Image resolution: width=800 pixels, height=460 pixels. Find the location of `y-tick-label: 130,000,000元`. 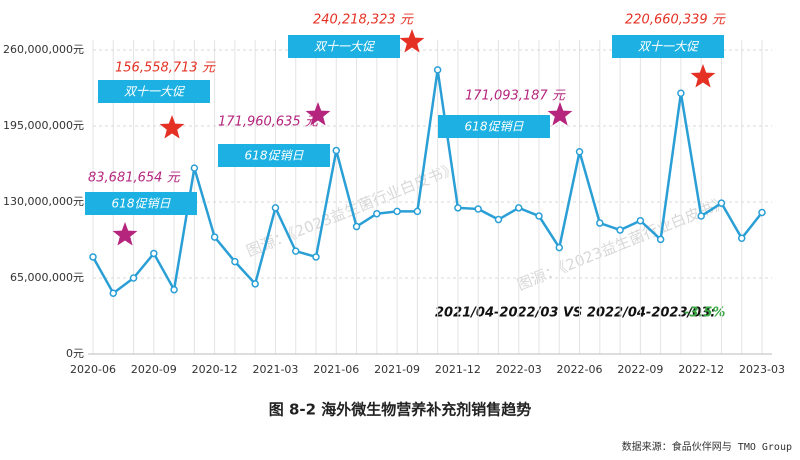

y-tick-label: 130,000,000元 is located at coordinates (43, 201).